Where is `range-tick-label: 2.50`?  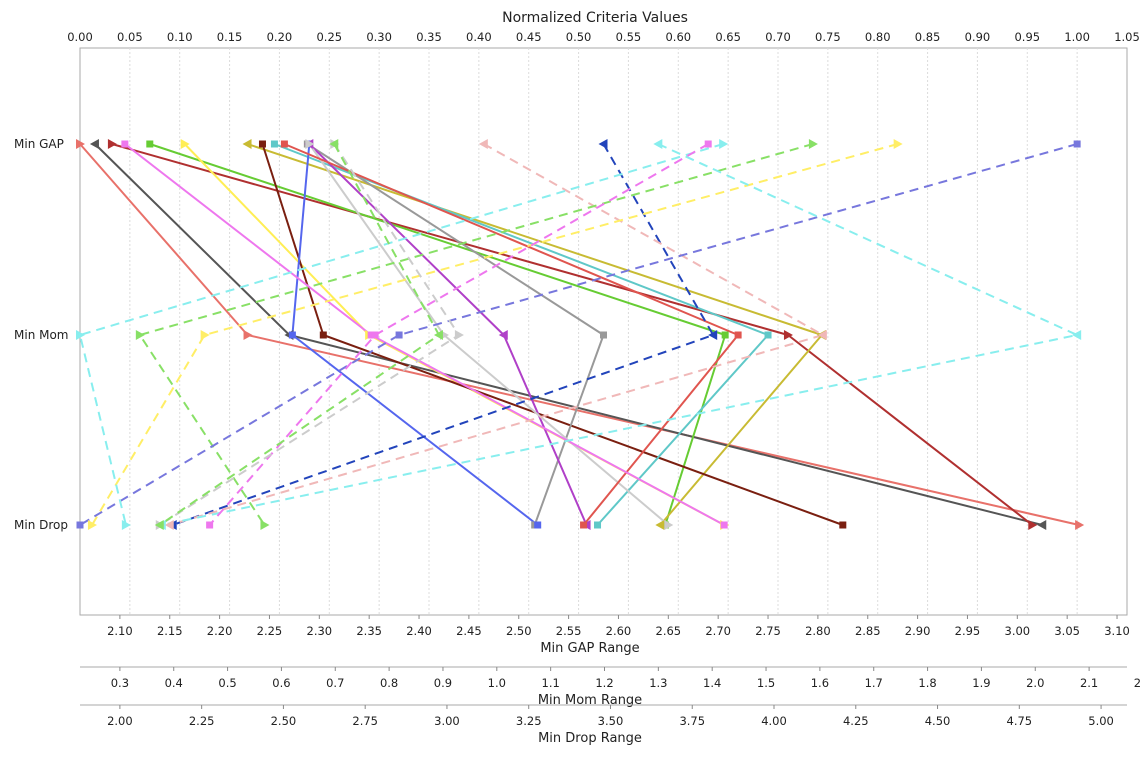 range-tick-label: 2.50 is located at coordinates (519, 631).